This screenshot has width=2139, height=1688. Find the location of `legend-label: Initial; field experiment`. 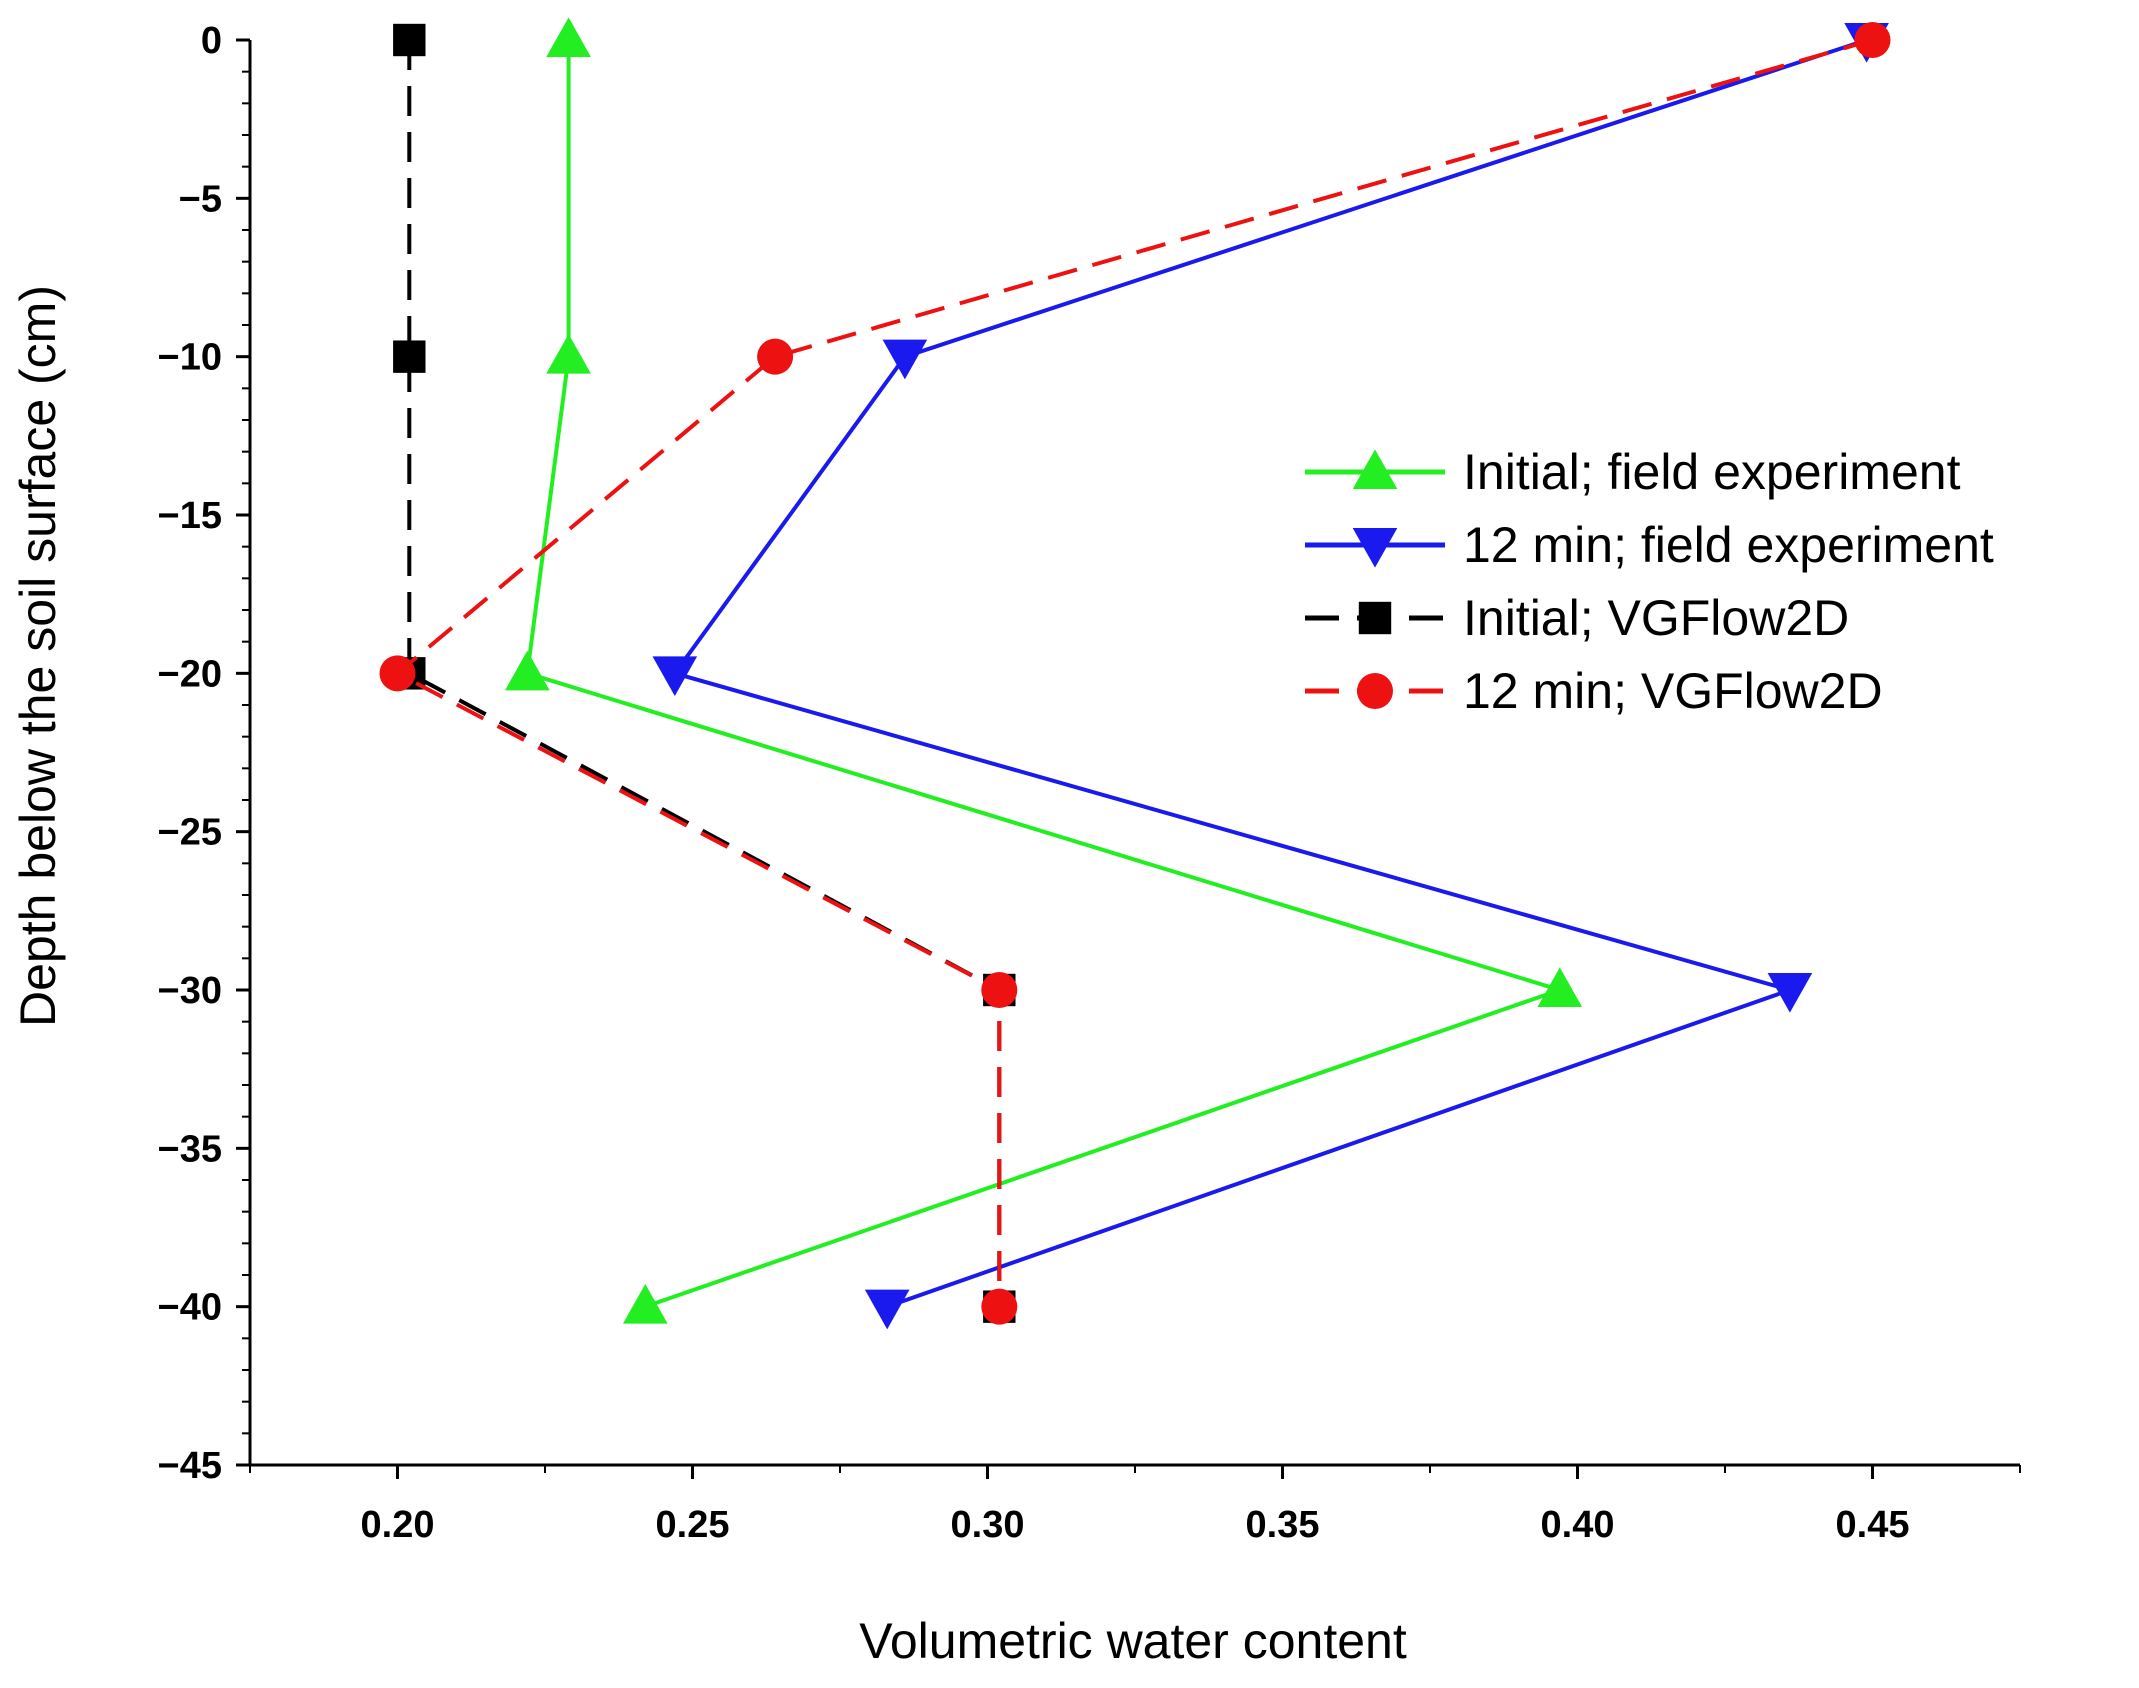

legend-label: Initial; field experiment is located at coordinates (1712, 472).